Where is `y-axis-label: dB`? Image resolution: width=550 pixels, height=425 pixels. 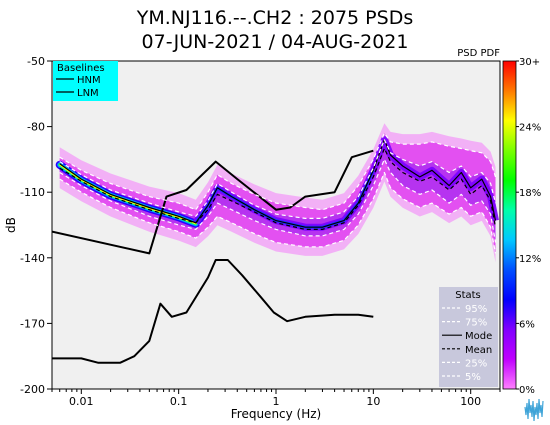 y-axis-label: dB is located at coordinates (11, 225).